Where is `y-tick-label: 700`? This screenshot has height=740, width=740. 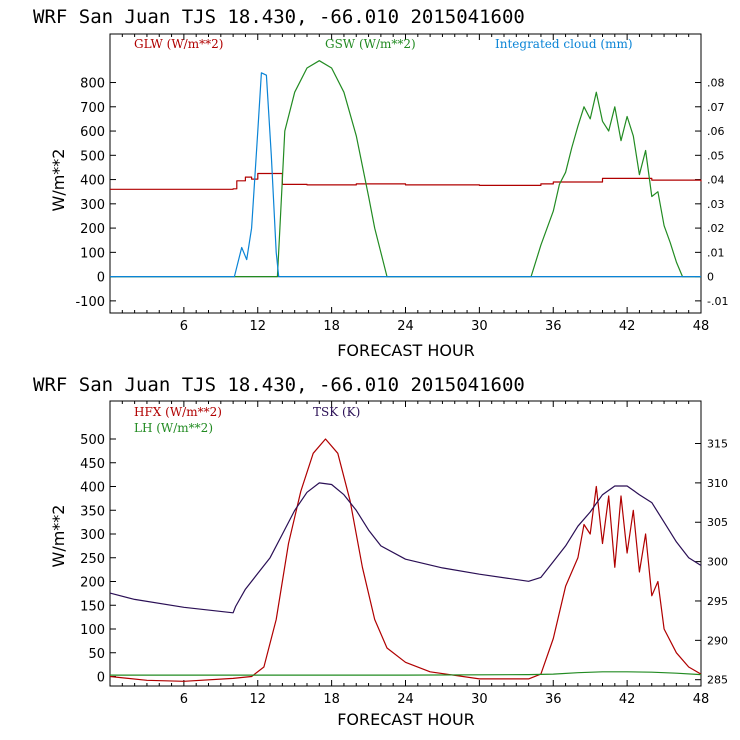 y-tick-label: 700 is located at coordinates (92, 108).